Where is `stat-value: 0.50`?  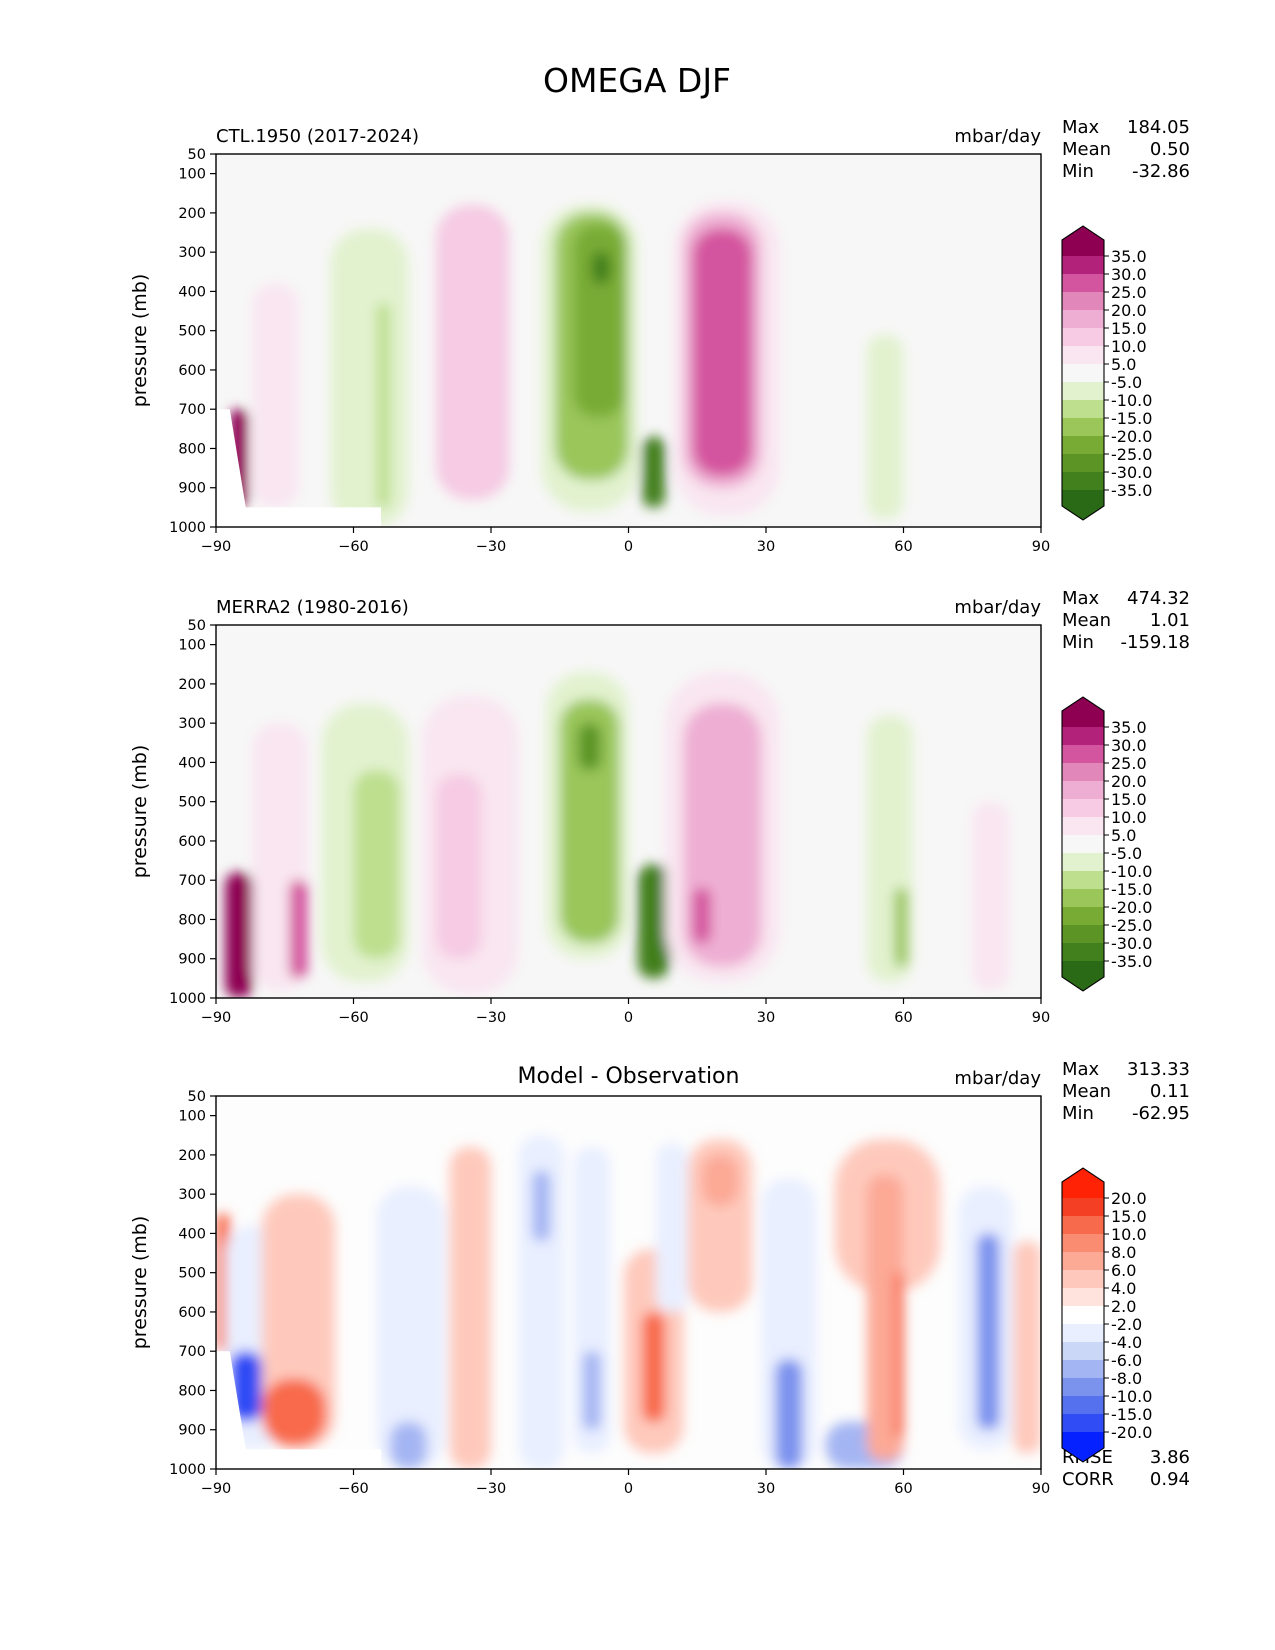
stat-value: 0.50 is located at coordinates (1170, 149).